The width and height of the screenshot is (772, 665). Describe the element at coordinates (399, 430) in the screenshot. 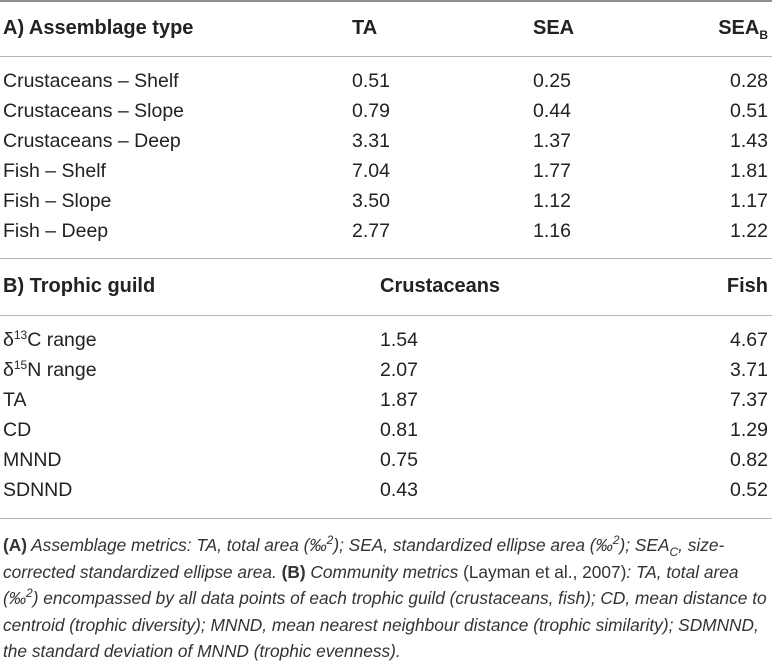

I see `crustaceans-value: 0.81` at that location.